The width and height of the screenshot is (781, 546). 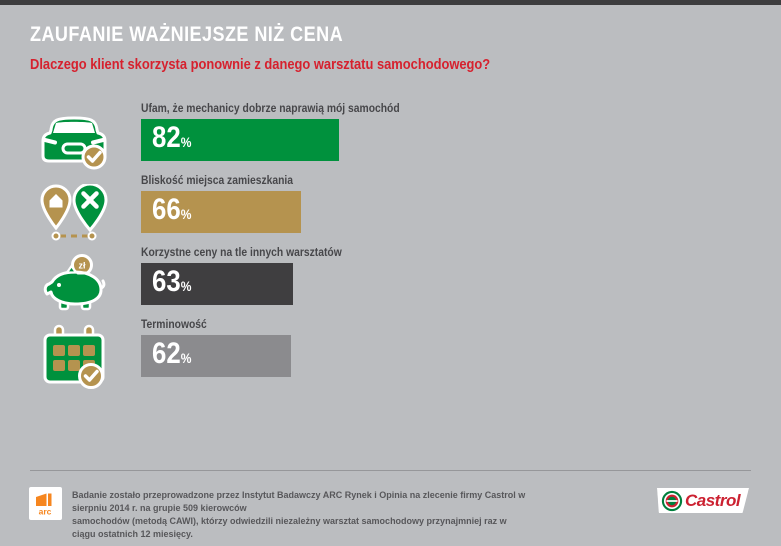 I want to click on bar-value: 63%, so click(x=172, y=281).